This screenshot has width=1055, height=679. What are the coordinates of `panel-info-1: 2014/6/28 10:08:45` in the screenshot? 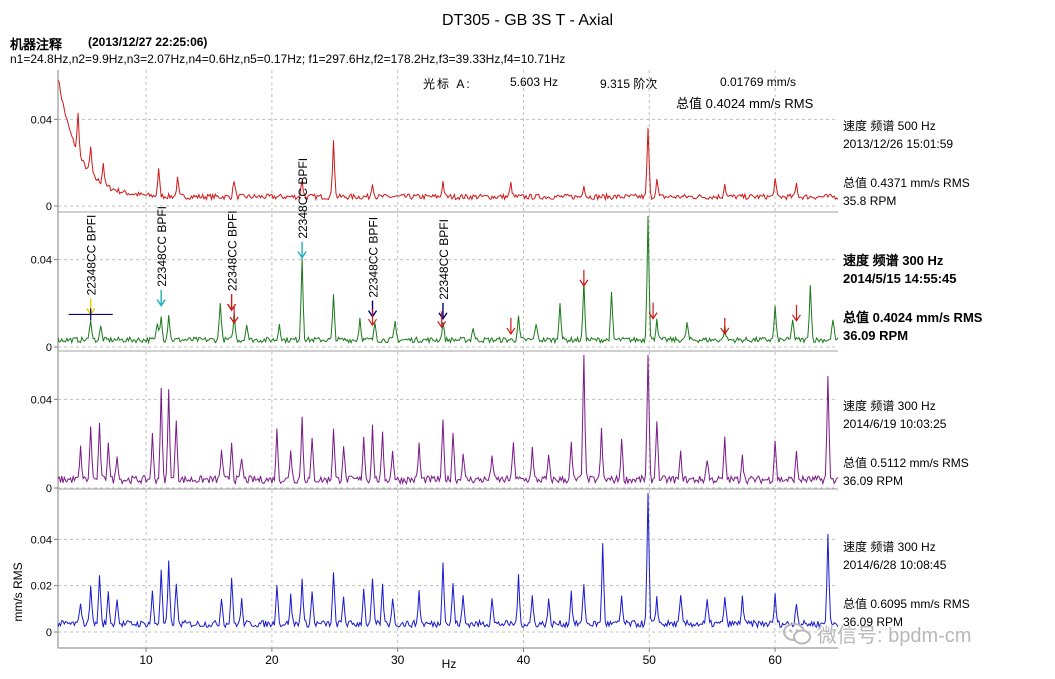 It's located at (895, 565).